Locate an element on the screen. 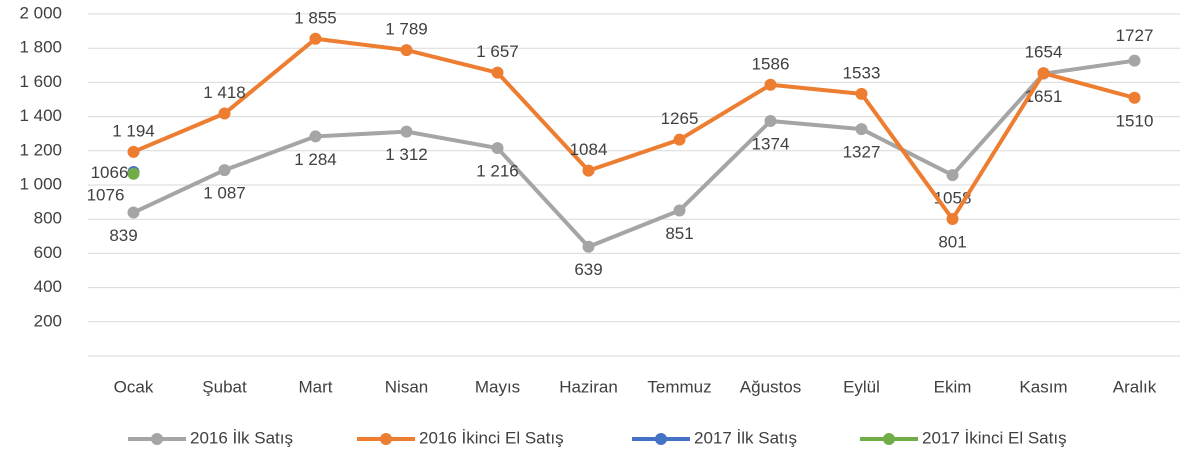 This screenshot has height=457, width=1194. data-label: 801 is located at coordinates (952, 242).